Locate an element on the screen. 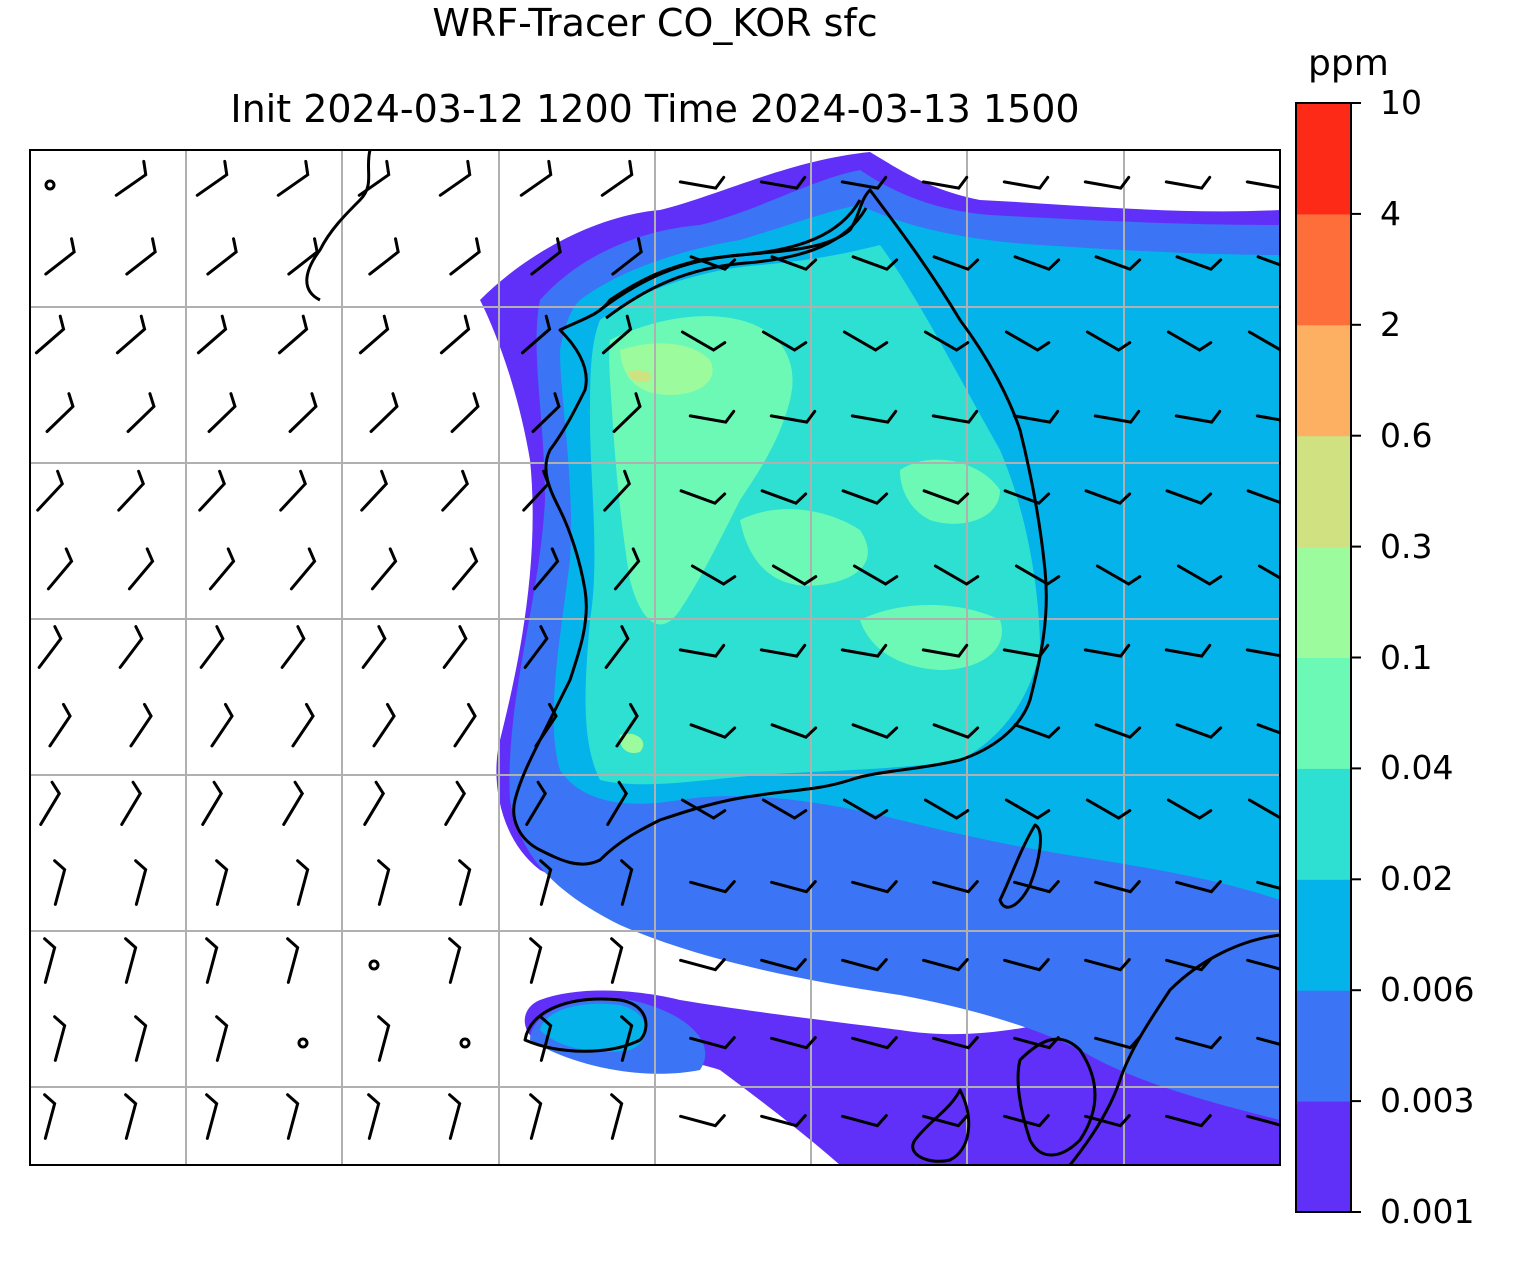 The image size is (1528, 1267). colorbar-tick-label: 10 is located at coordinates (1401, 102).